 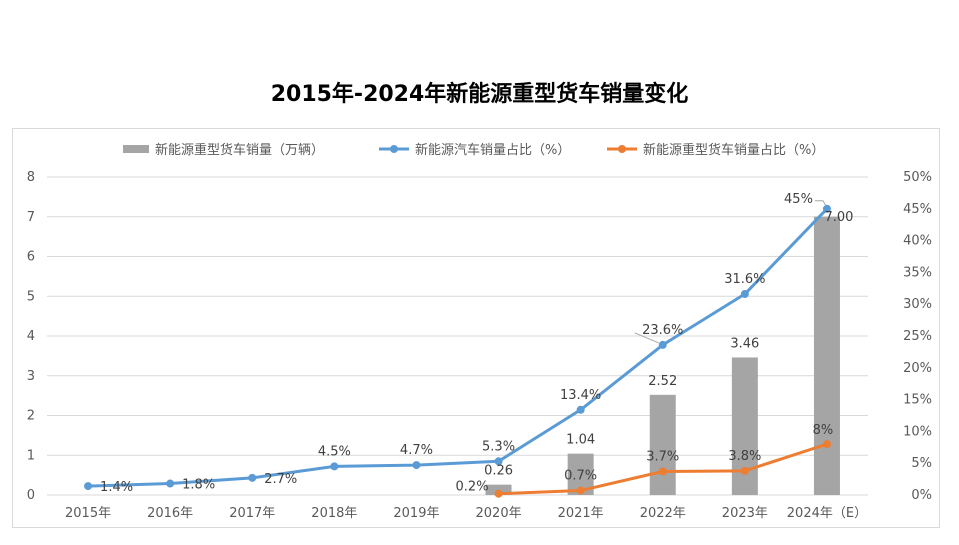 What do you see at coordinates (498, 471) in the screenshot?
I see `bar-data-label: 0.26` at bounding box center [498, 471].